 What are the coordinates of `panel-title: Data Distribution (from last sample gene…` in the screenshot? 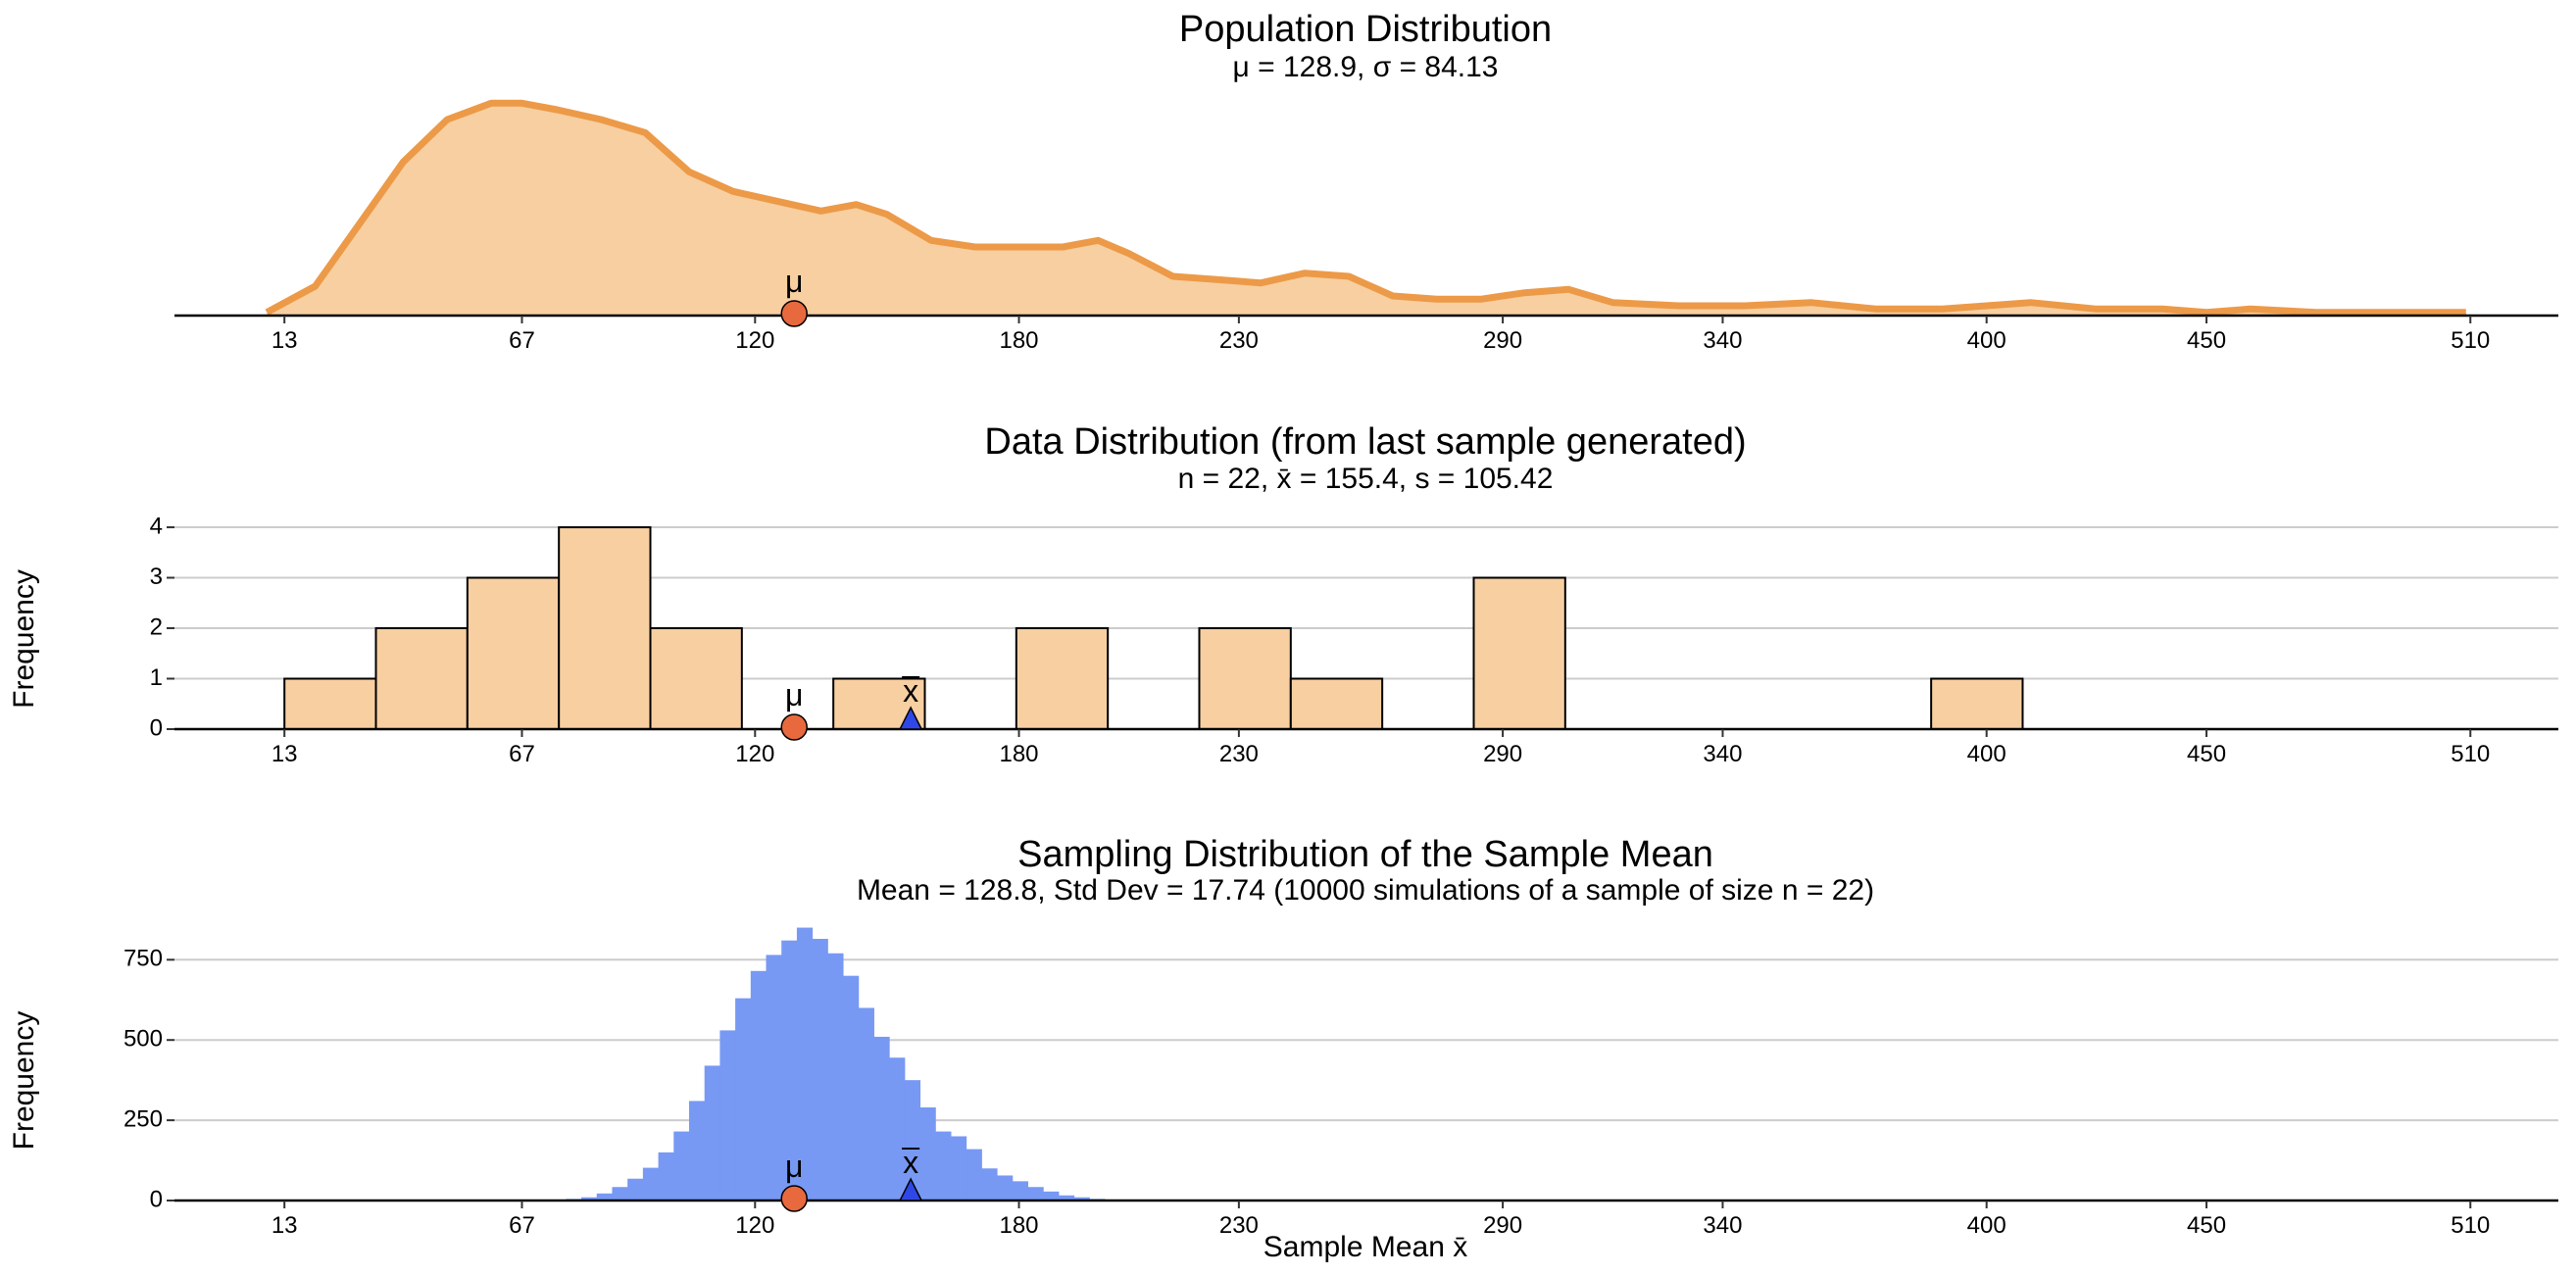 It's located at (1365, 442).